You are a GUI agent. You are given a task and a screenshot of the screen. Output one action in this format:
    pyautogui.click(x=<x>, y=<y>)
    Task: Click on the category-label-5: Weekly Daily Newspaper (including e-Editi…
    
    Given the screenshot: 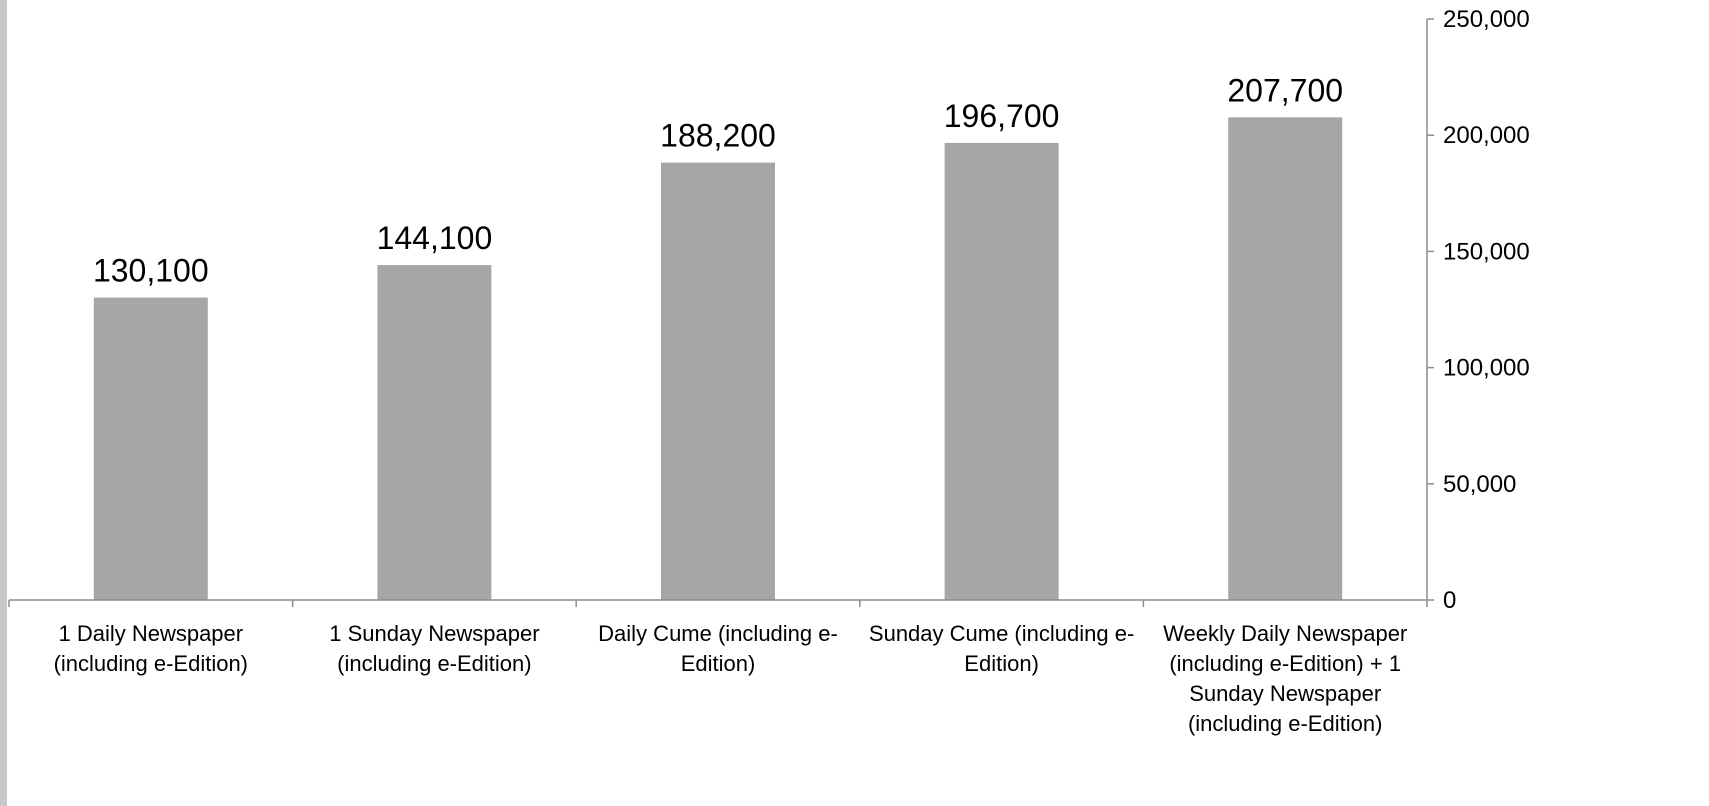 What is the action you would take?
    pyautogui.click(x=1285, y=678)
    